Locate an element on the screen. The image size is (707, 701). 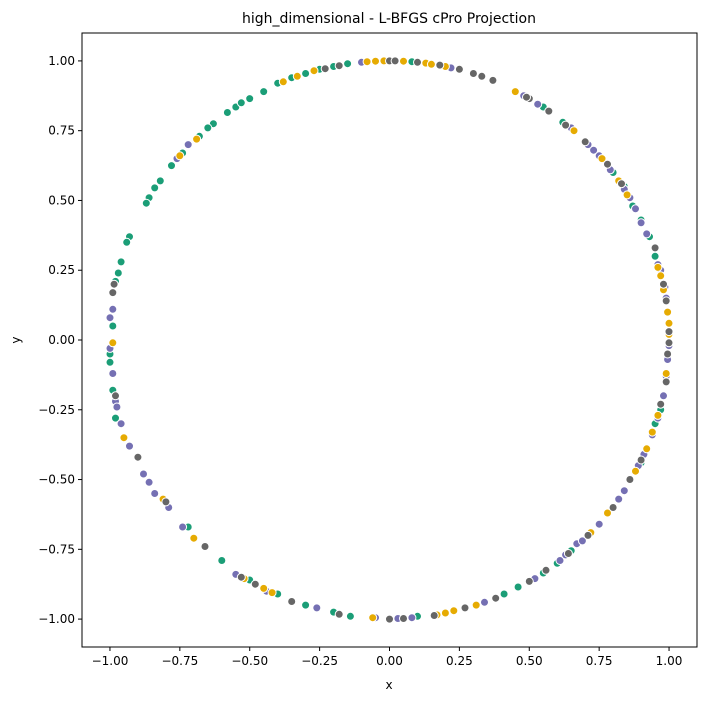
x-axis-label: x is located at coordinates (388, 685).